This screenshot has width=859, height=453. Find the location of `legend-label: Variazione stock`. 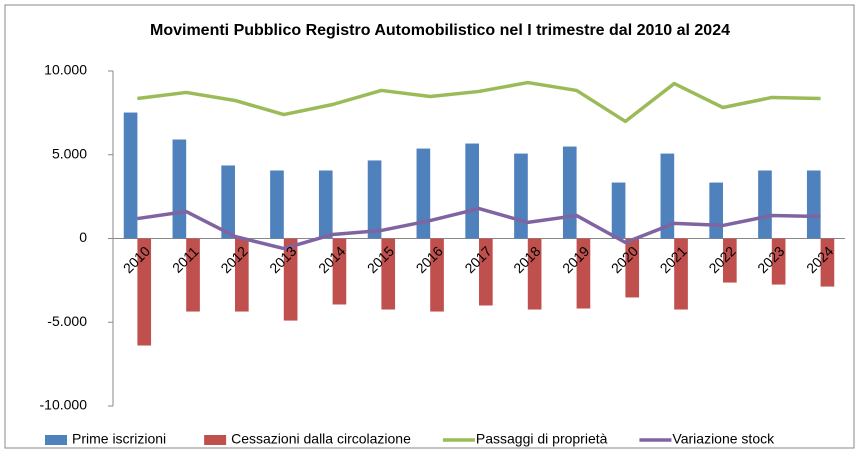

legend-label: Variazione stock is located at coordinates (723, 439).